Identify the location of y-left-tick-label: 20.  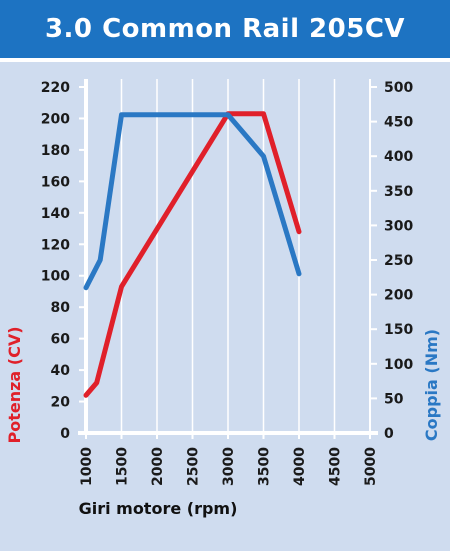
(61, 403).